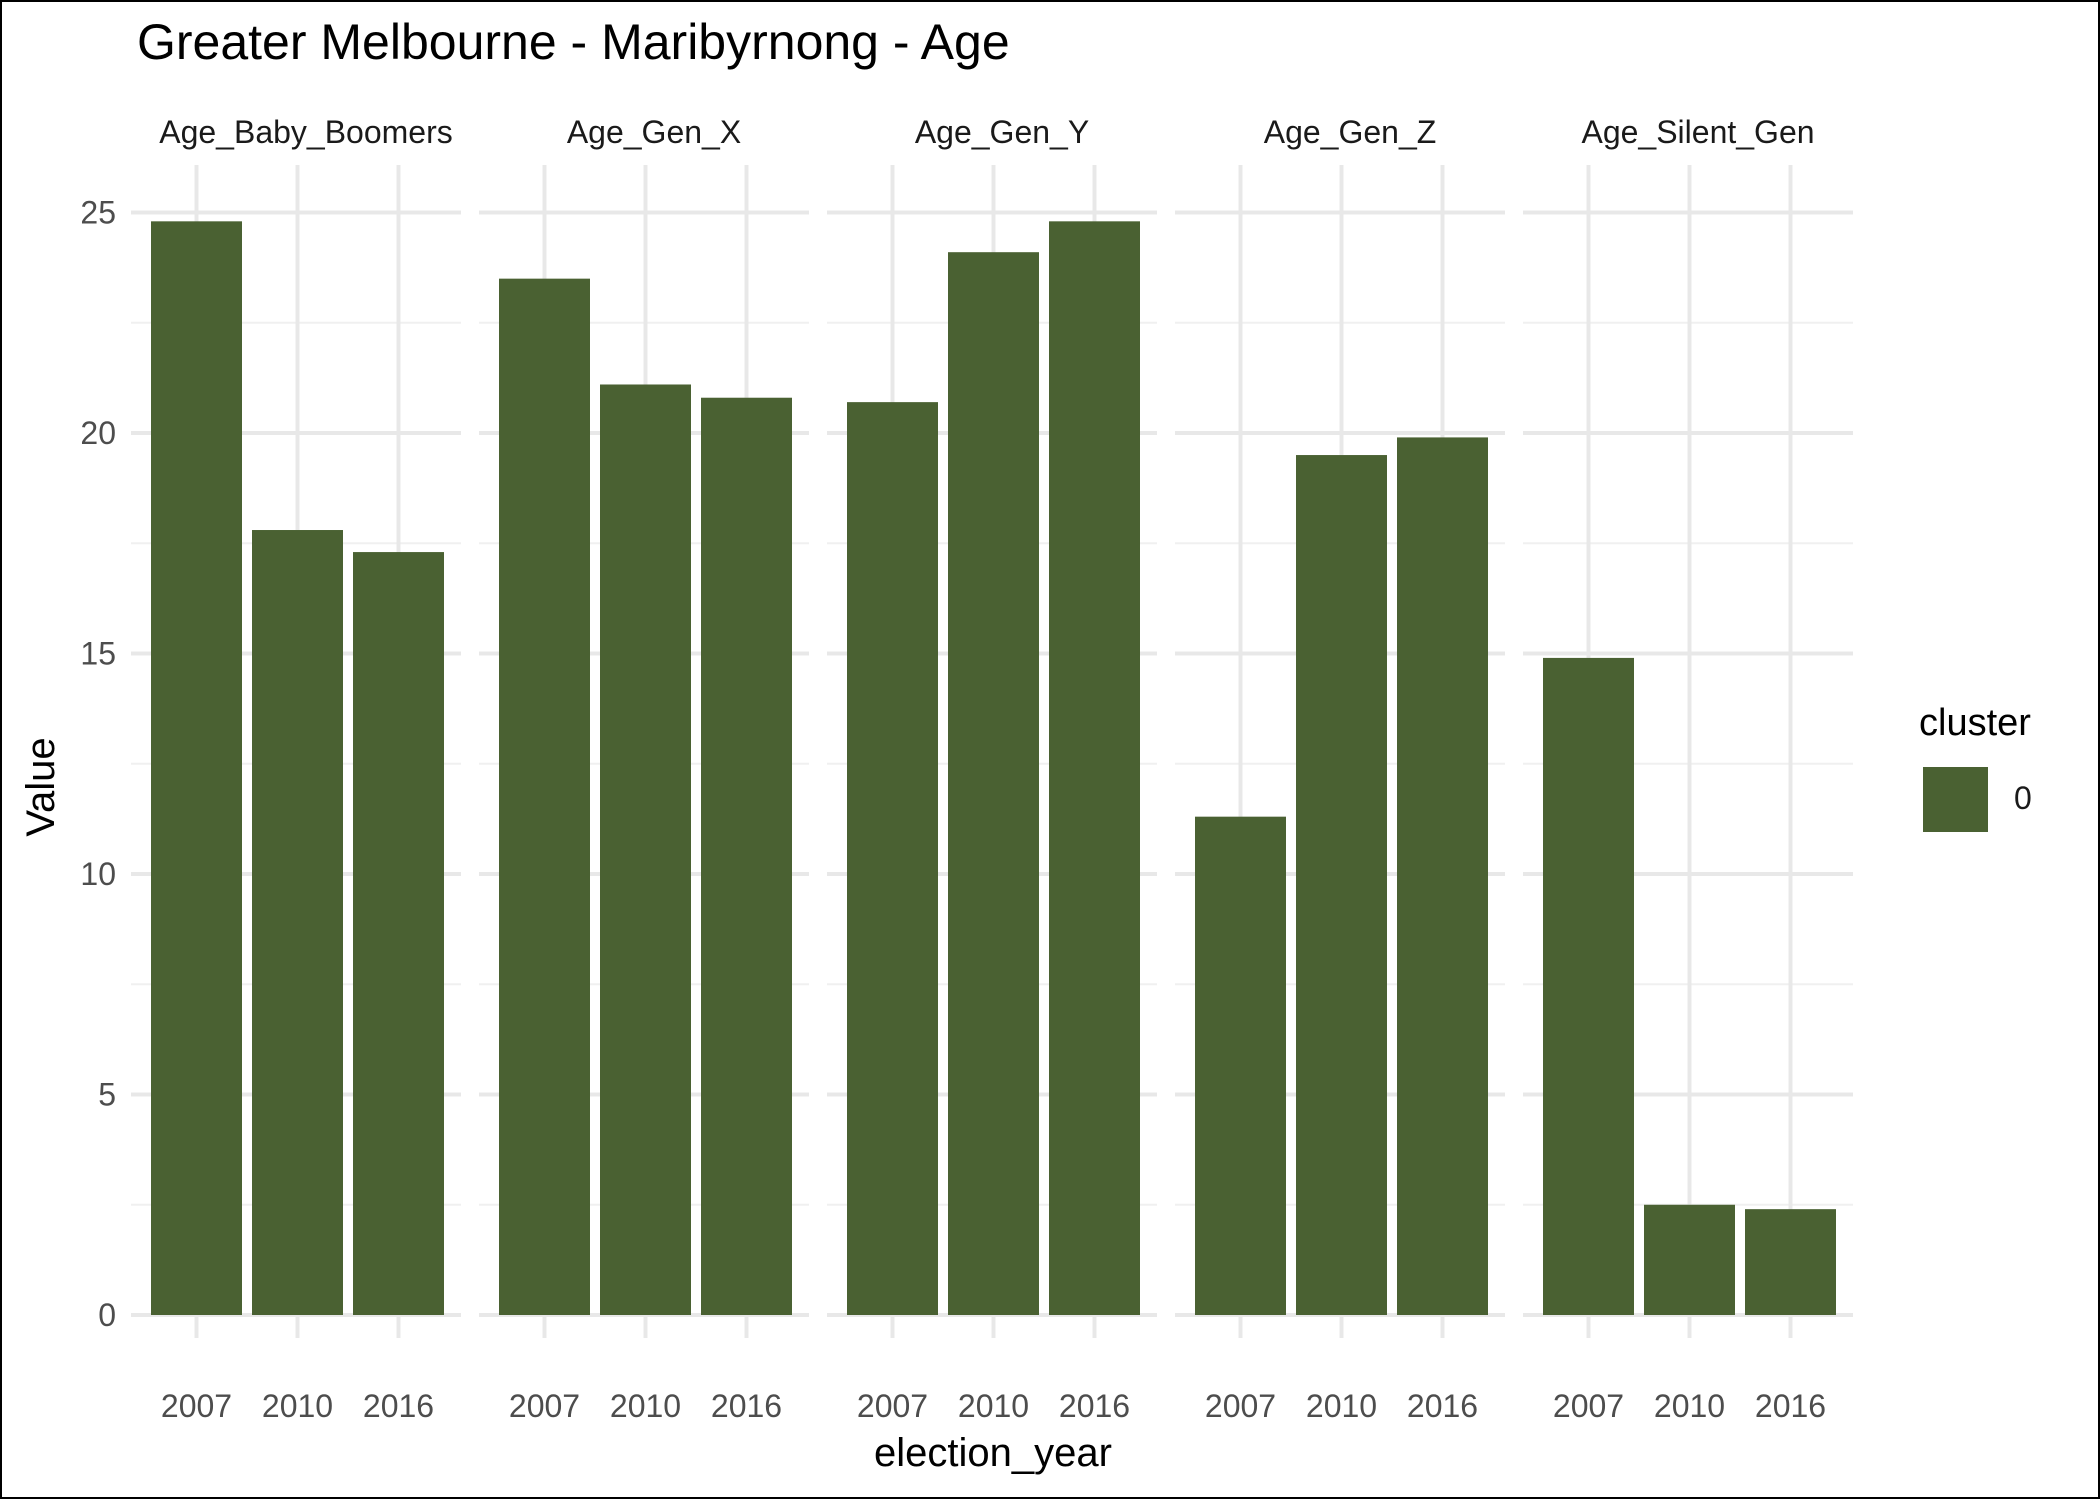 The image size is (2100, 1499). What do you see at coordinates (107, 1315) in the screenshot?
I see `y-tick-label: 0` at bounding box center [107, 1315].